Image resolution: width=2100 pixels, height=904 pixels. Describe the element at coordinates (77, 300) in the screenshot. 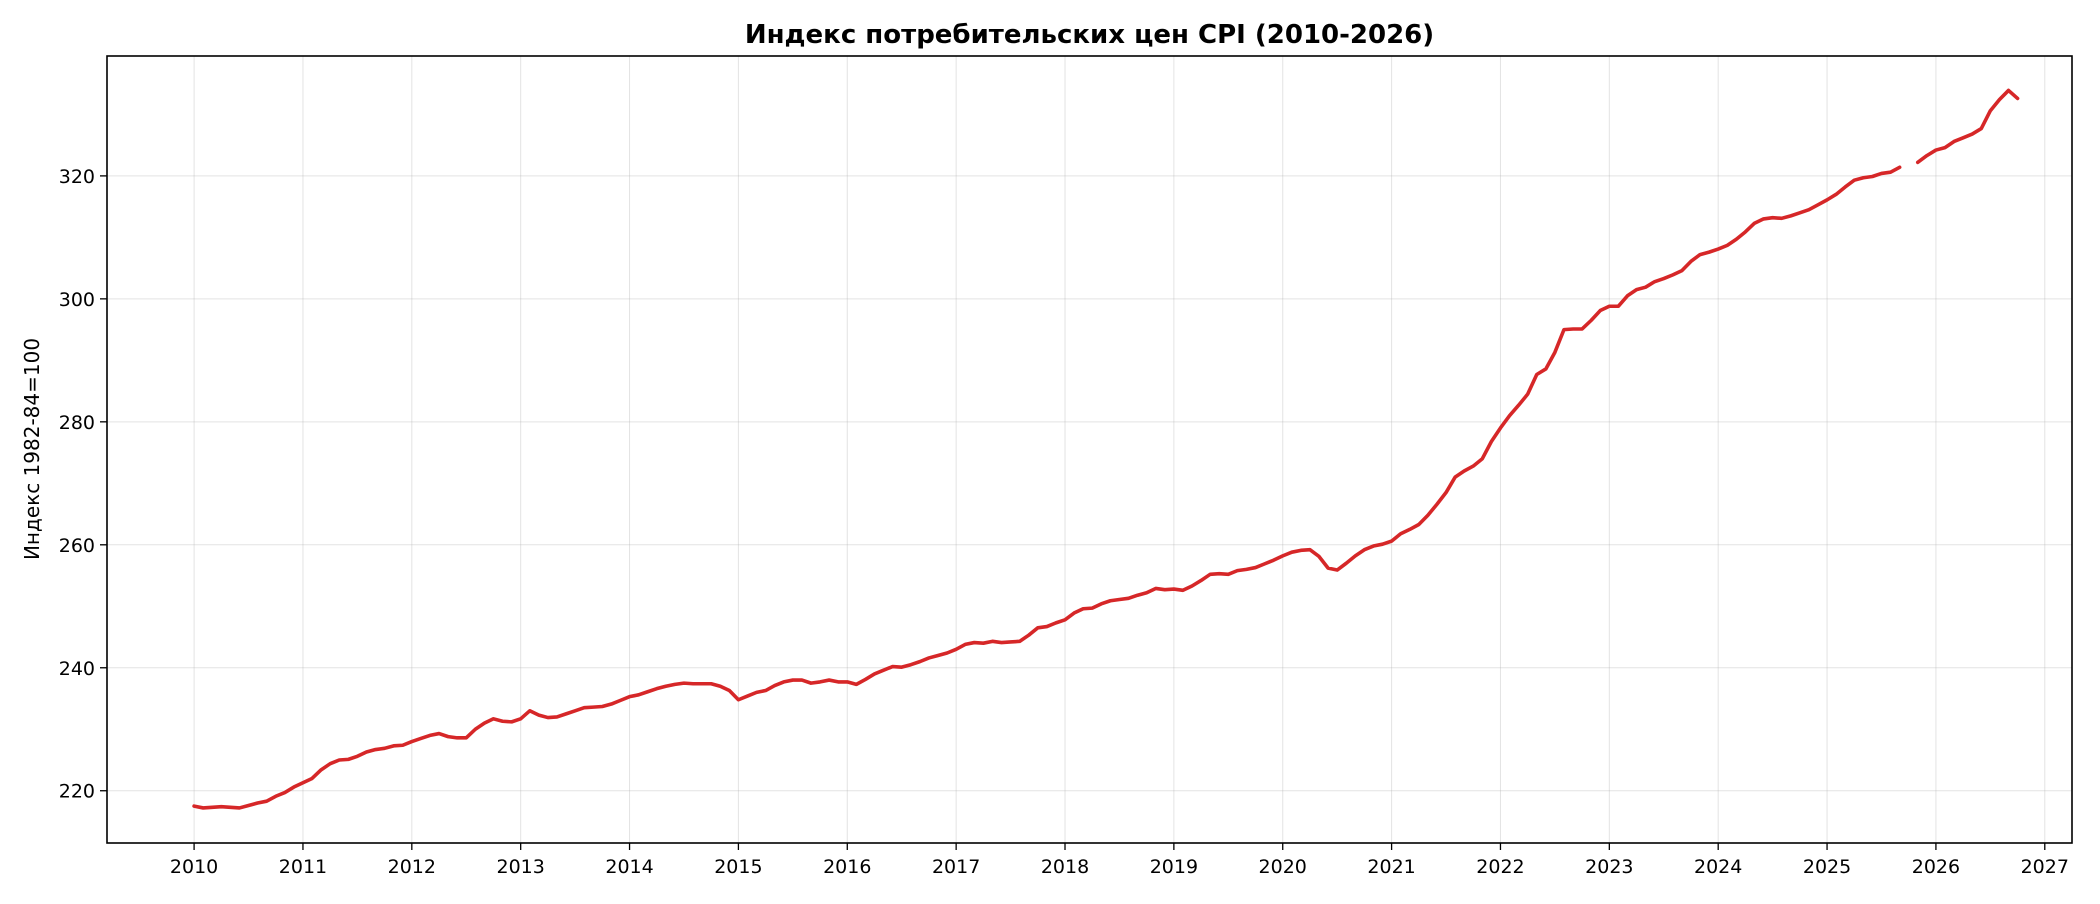

I see `y-tick-label: 300` at that location.